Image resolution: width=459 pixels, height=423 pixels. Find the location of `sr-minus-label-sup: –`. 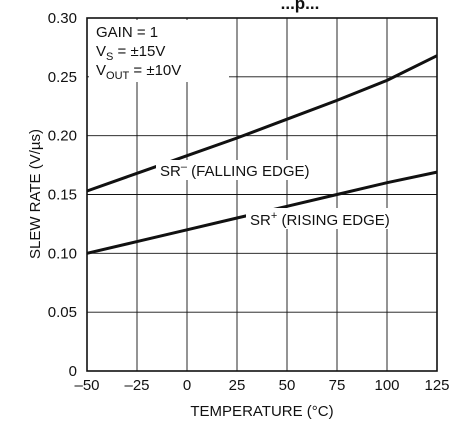

sr-minus-label-sup: – is located at coordinates (184, 167).